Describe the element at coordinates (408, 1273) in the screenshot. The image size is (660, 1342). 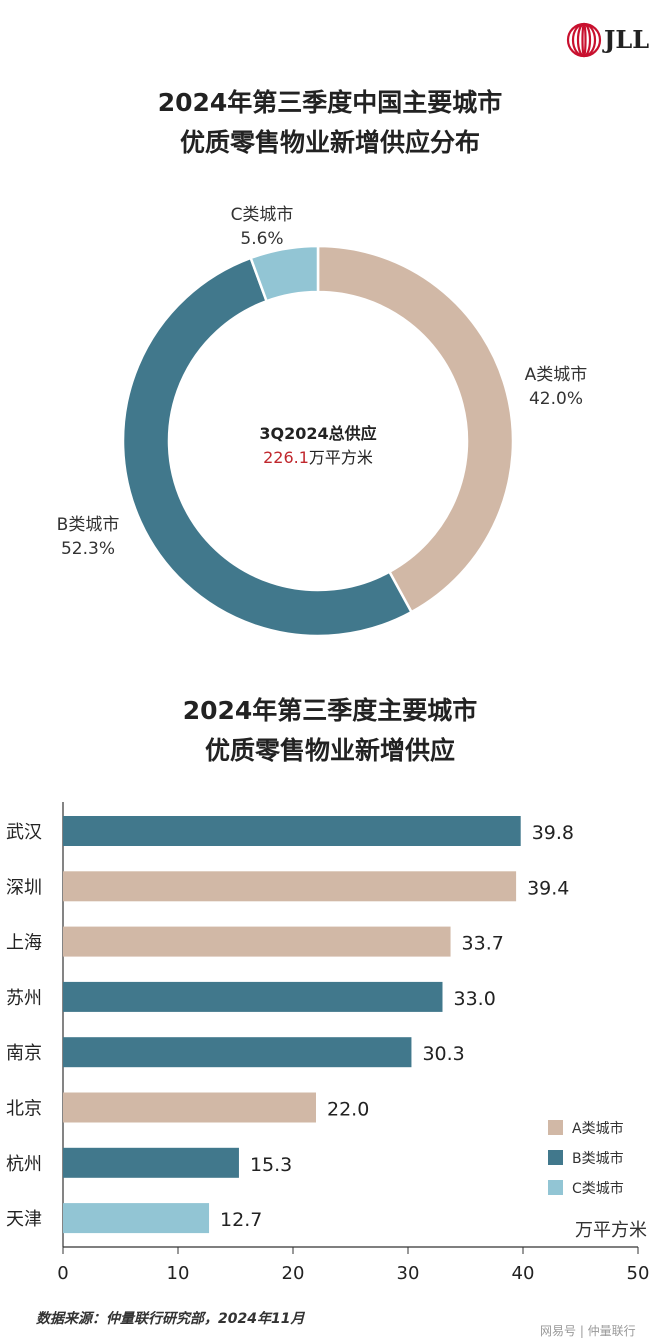
I see `x-tick-label: 30` at that location.